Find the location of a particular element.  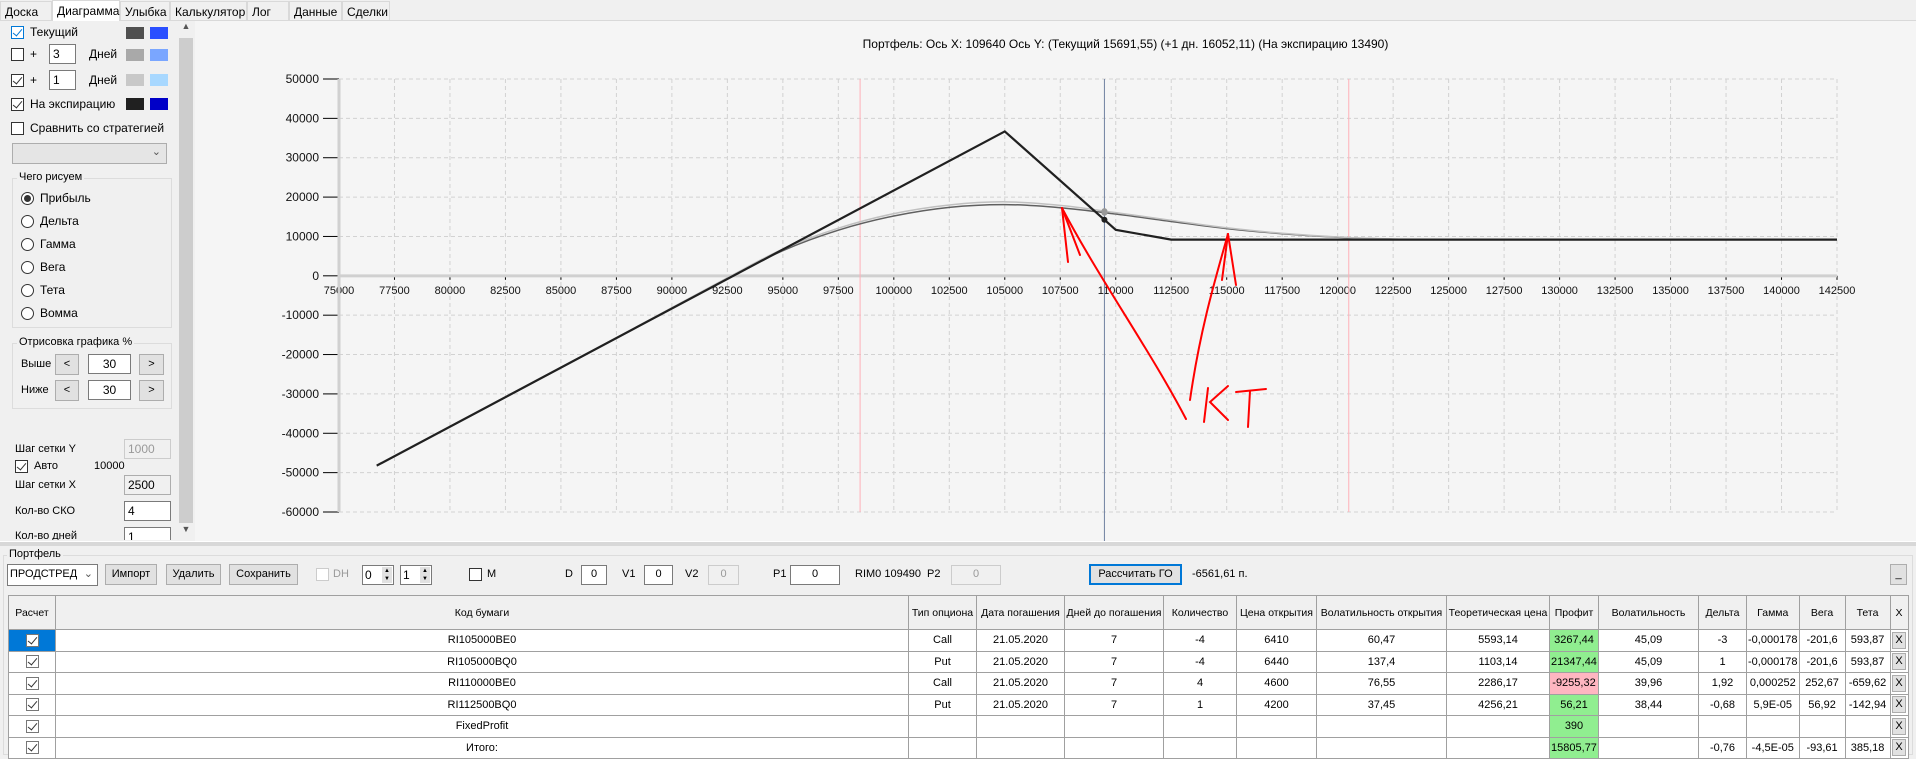

radio-profit is located at coordinates (27, 198).